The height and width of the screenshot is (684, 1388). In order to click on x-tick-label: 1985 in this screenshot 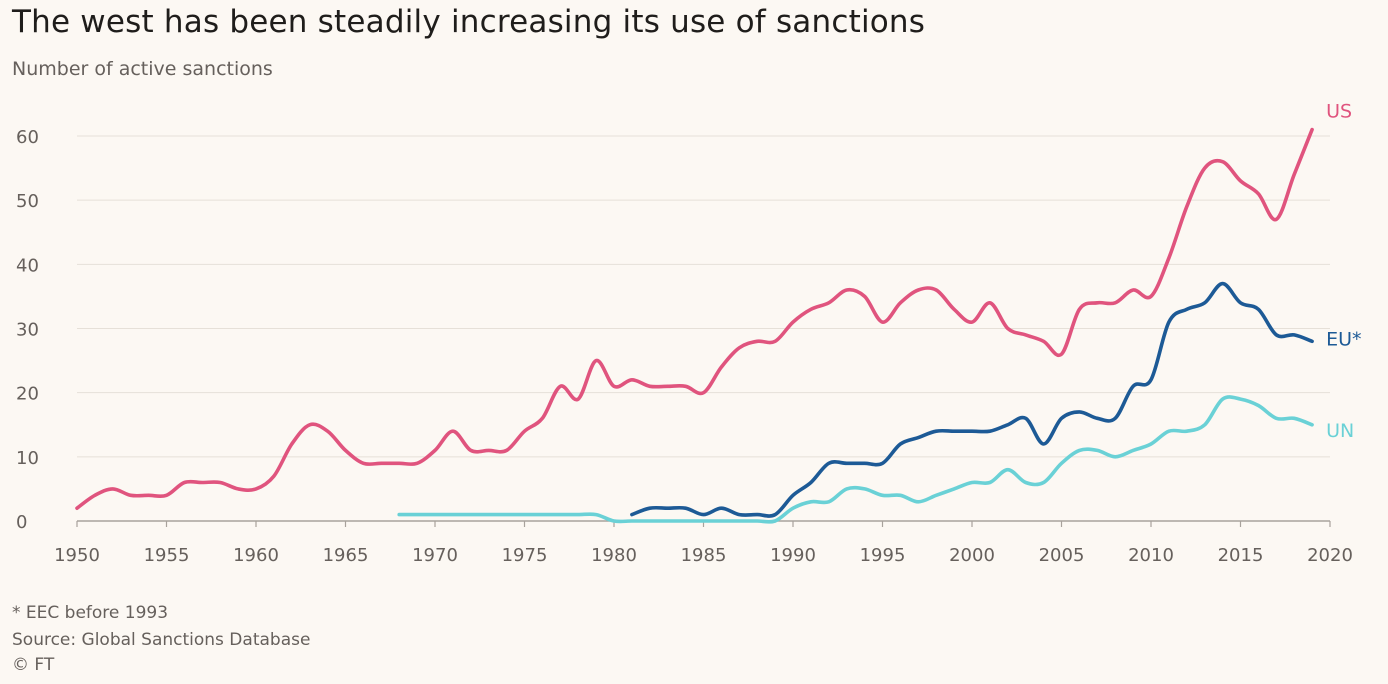, I will do `click(704, 555)`.